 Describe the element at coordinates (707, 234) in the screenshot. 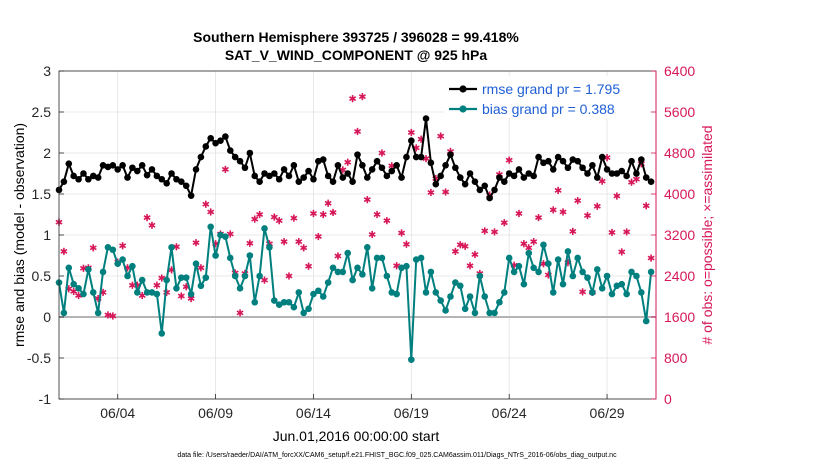

I see `y2-axis-label: # of obs: o=possible; ×=assimilated` at that location.